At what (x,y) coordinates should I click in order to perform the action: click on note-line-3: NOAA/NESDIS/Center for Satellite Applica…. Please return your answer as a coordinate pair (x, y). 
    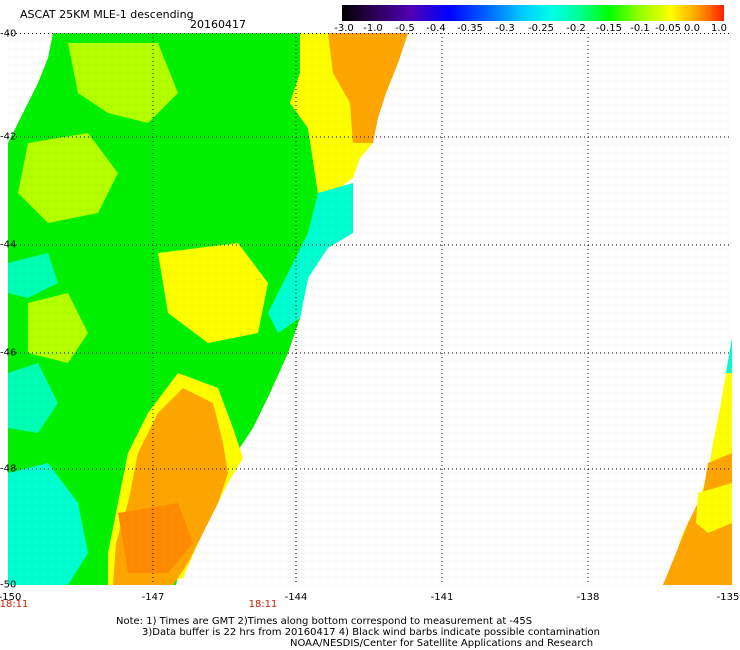
    Looking at the image, I should click on (442, 643).